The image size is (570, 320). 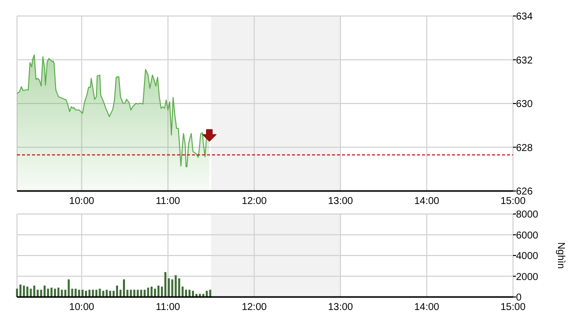 What do you see at coordinates (527, 277) in the screenshot?
I see `y-tick-label: 2000` at bounding box center [527, 277].